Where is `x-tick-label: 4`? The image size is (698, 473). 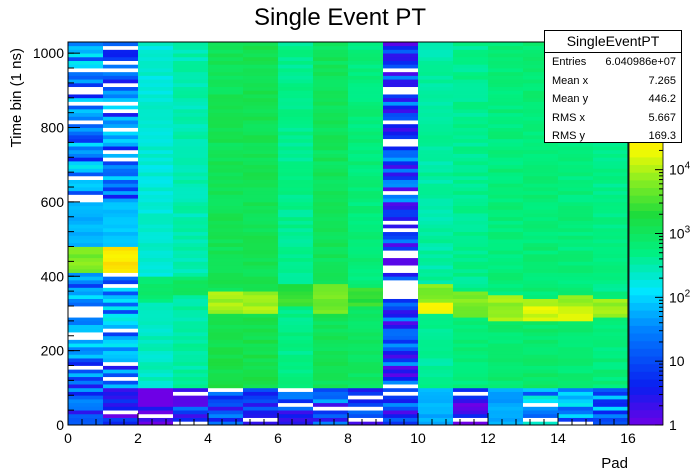
x-tick-label: 4 is located at coordinates (208, 438).